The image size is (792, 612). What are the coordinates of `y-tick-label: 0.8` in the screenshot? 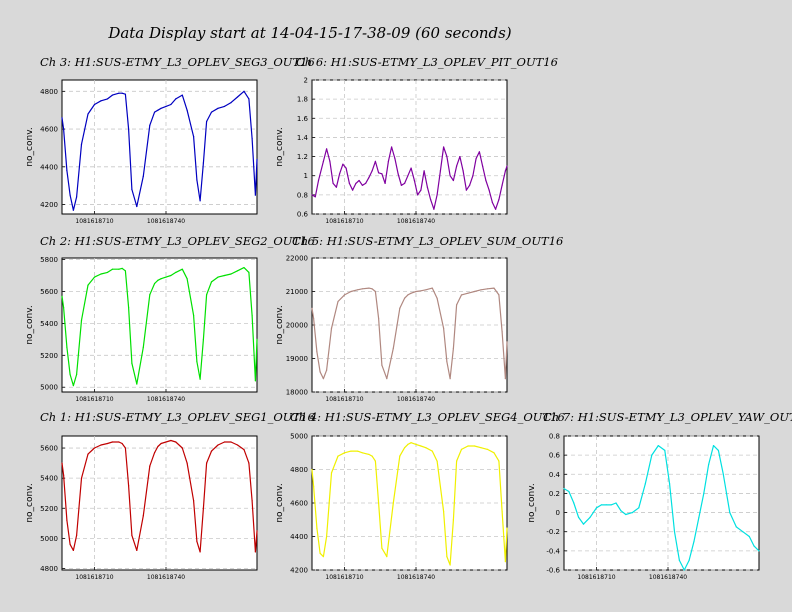 It's located at (554, 437).